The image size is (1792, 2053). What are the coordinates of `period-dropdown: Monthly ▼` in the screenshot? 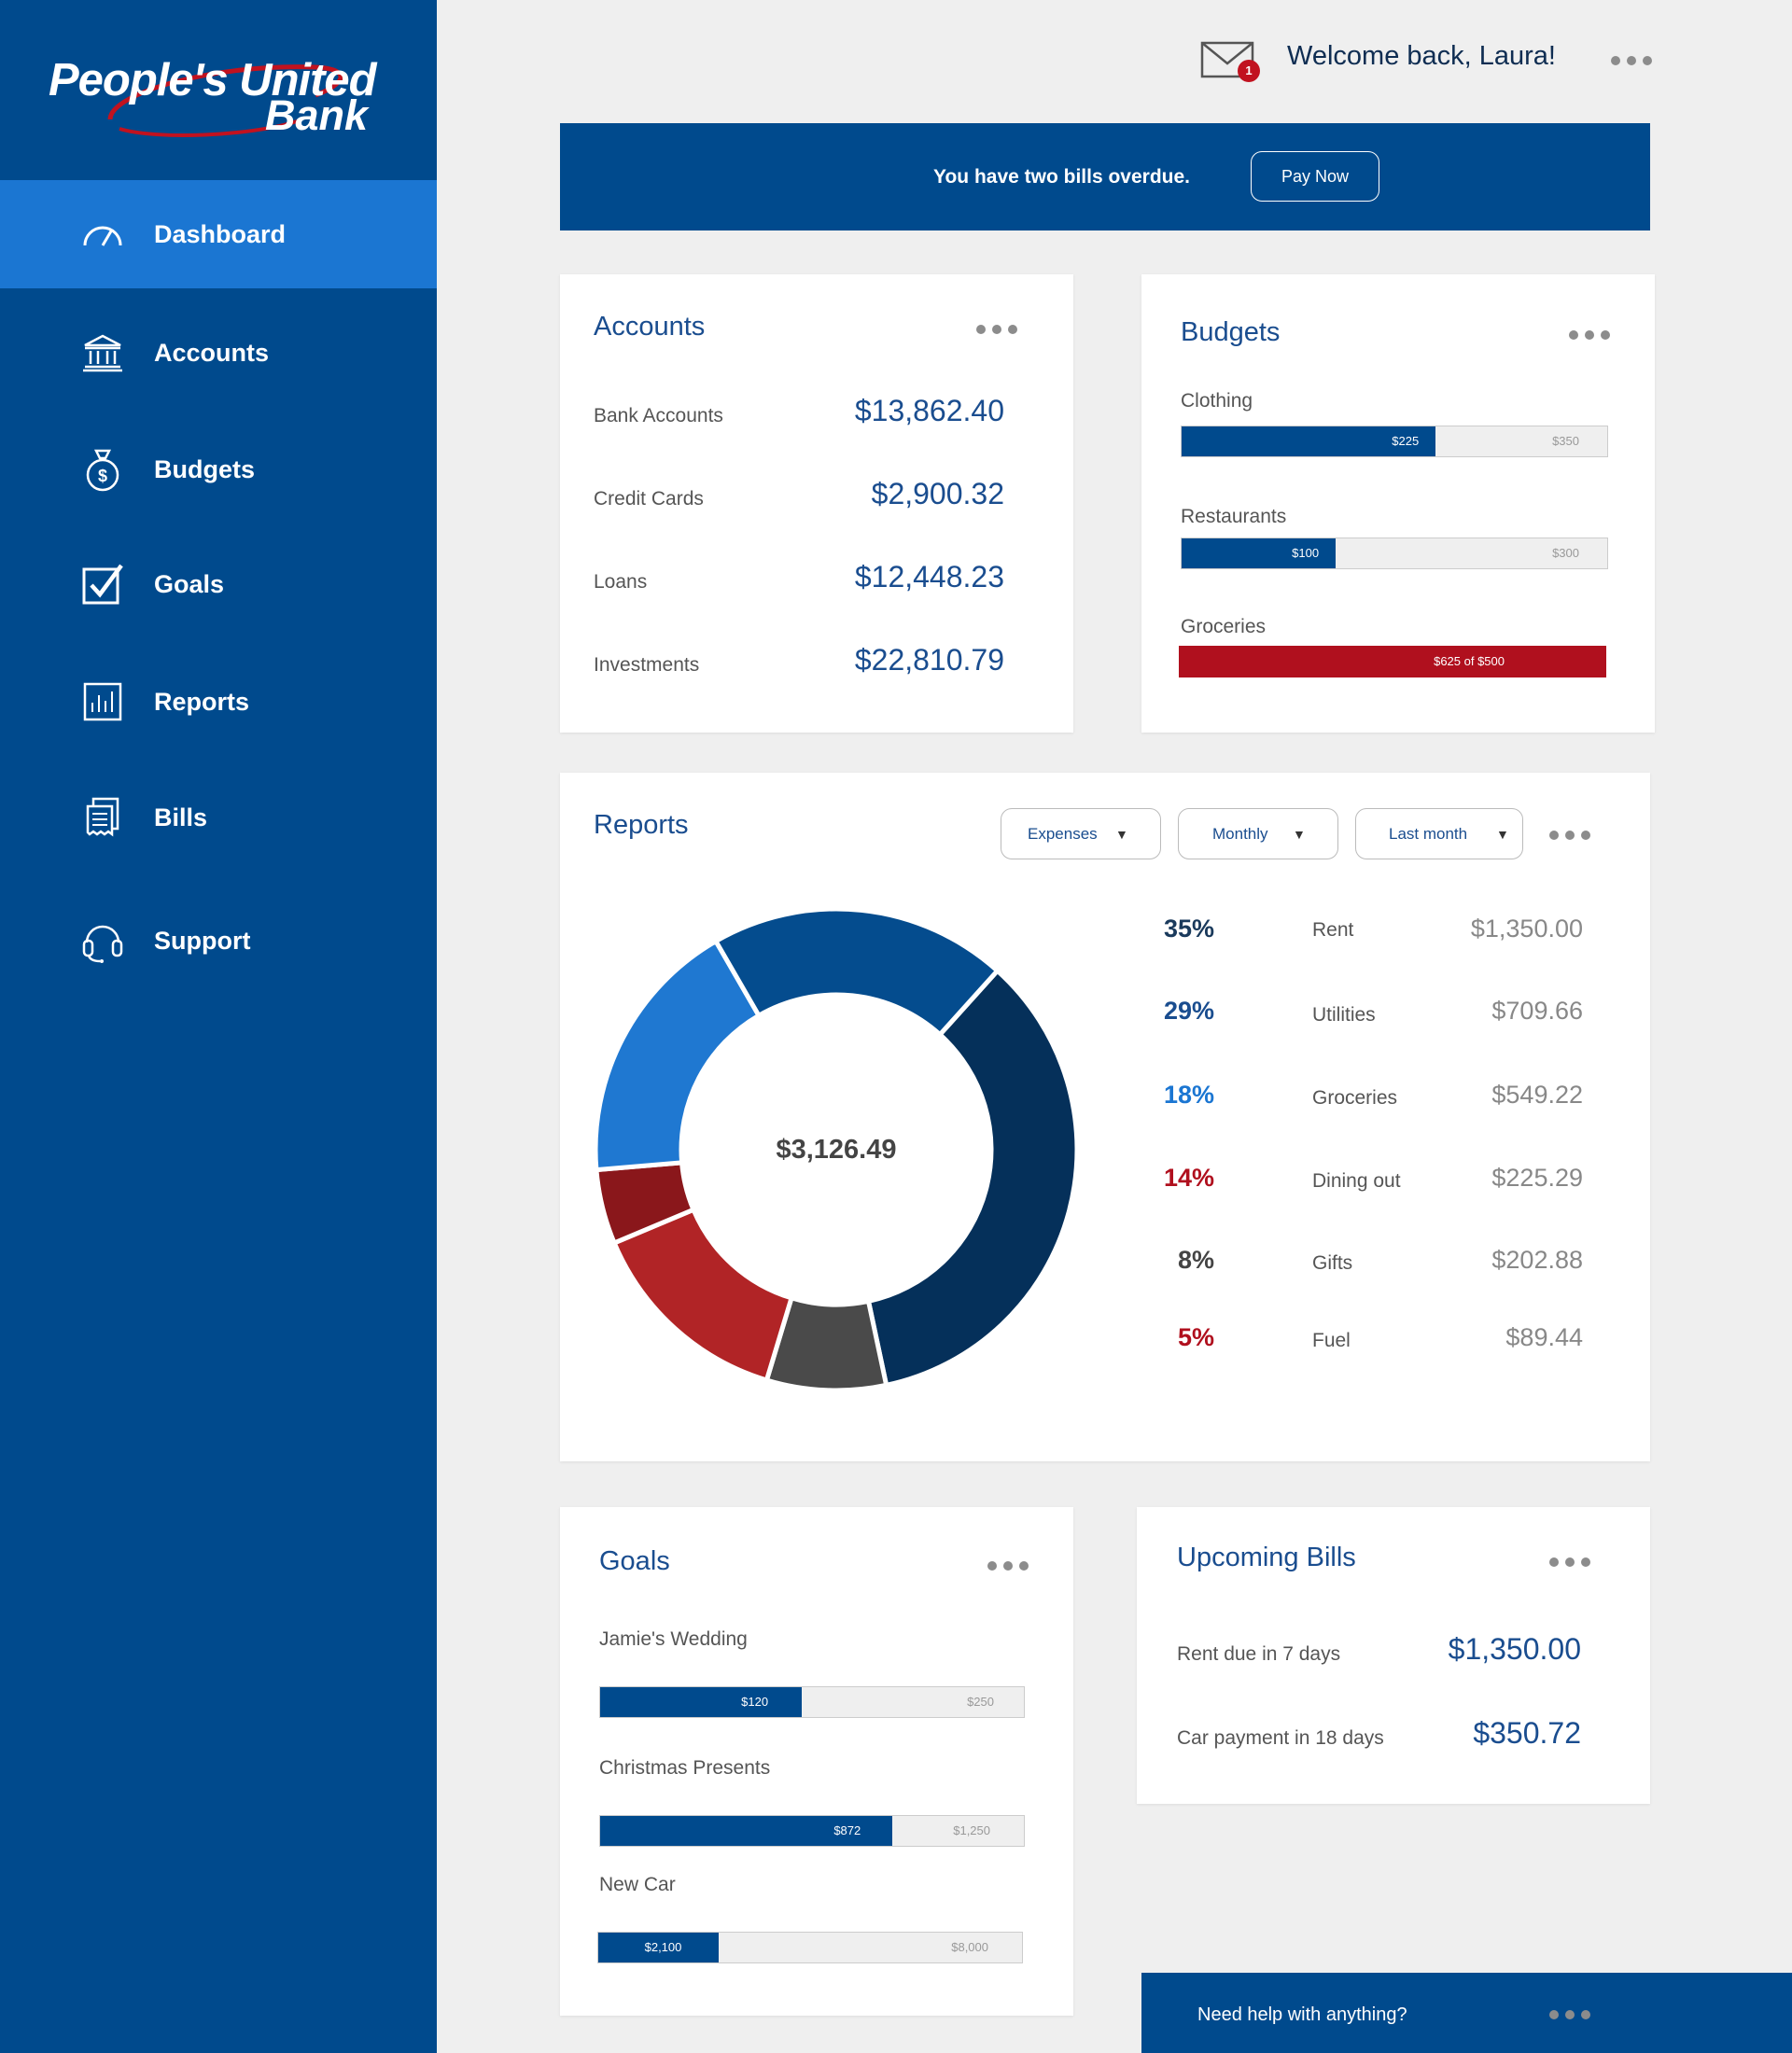 It's located at (1258, 833).